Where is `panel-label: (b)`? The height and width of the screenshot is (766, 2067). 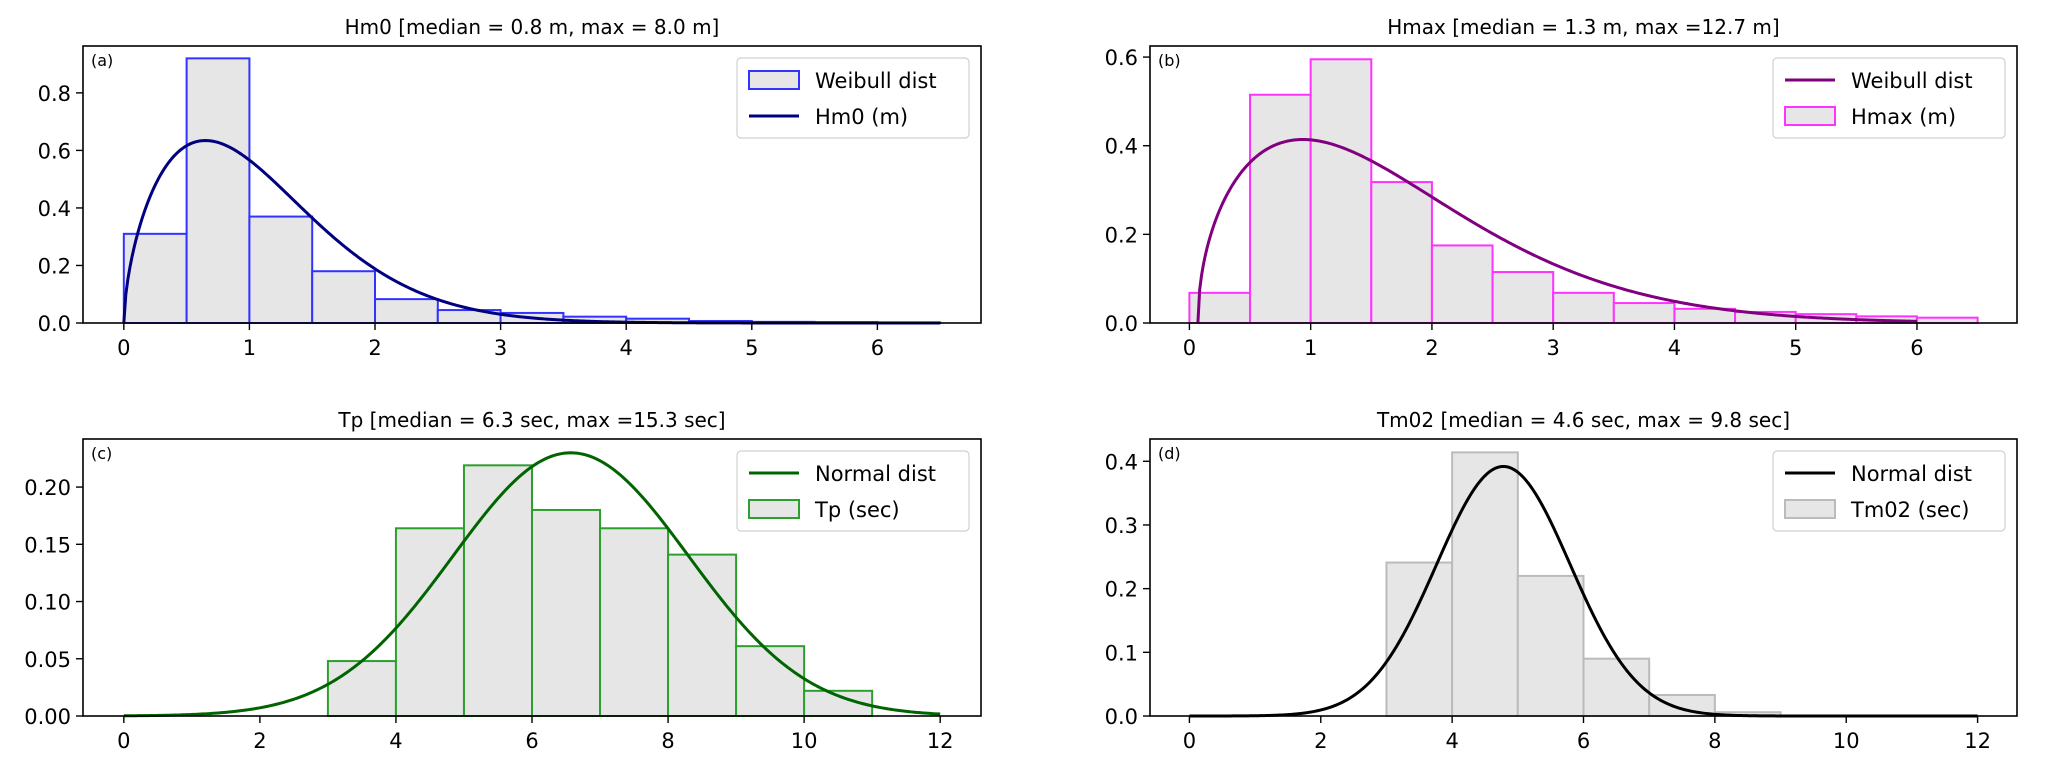 panel-label: (b) is located at coordinates (1169, 60).